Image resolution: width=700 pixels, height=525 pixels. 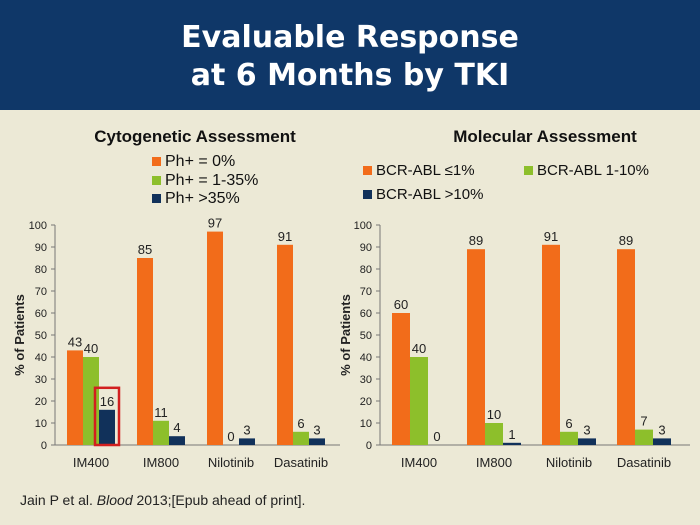 What do you see at coordinates (211, 180) in the screenshot?
I see `chart0-legend-label-1: Ph+ = 1-35%` at bounding box center [211, 180].